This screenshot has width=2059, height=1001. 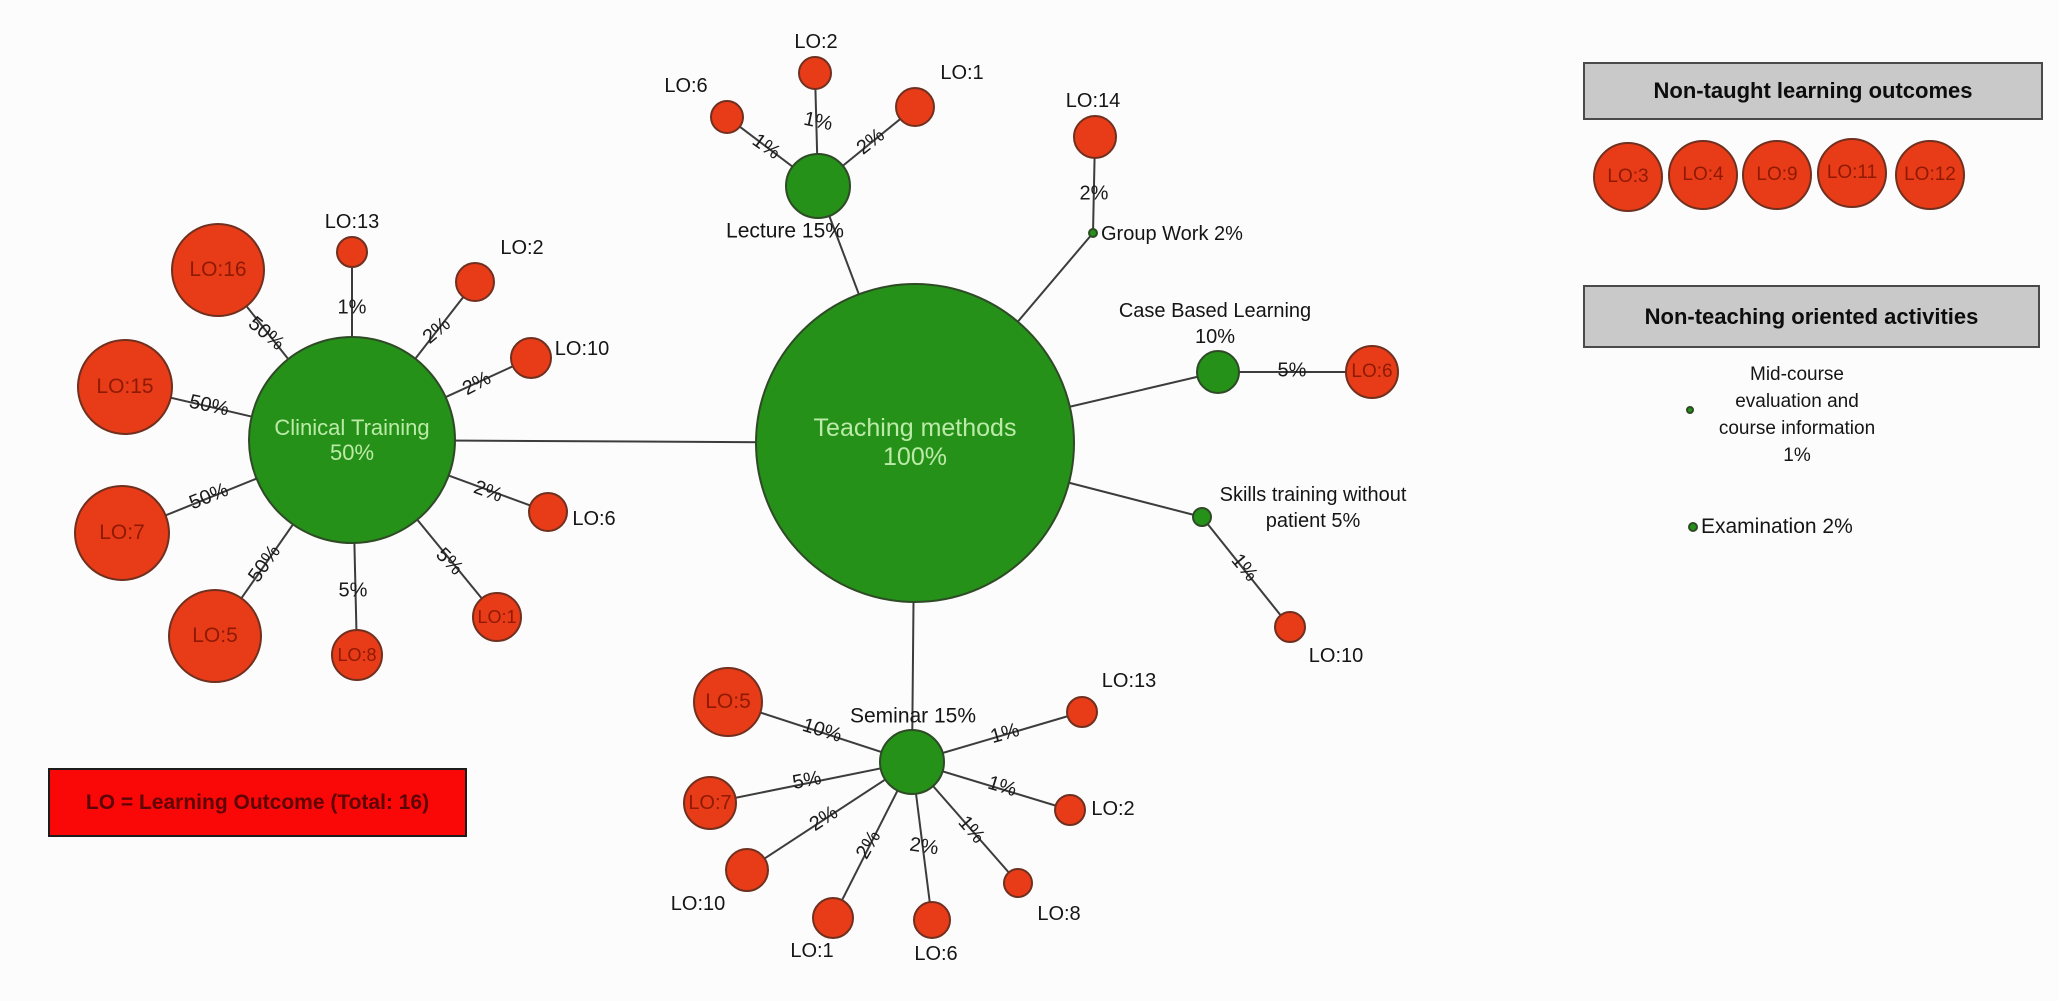 What do you see at coordinates (1703, 175) in the screenshot?
I see `node-nontaught-lo4: LO:4` at bounding box center [1703, 175].